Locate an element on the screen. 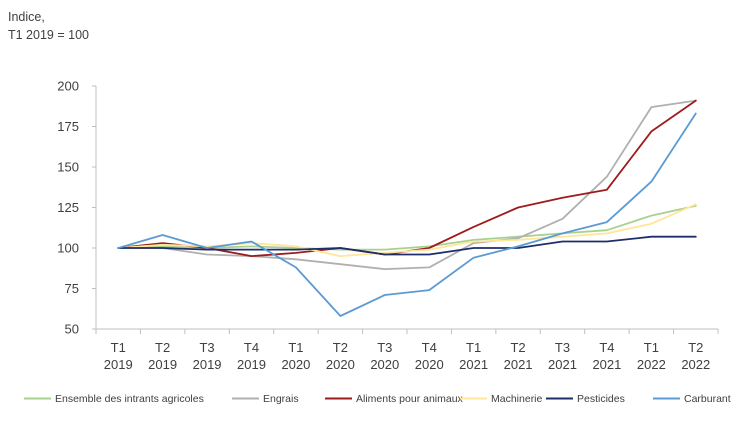 This screenshot has width=750, height=422. y-tick-label: 50 is located at coordinates (72, 329).